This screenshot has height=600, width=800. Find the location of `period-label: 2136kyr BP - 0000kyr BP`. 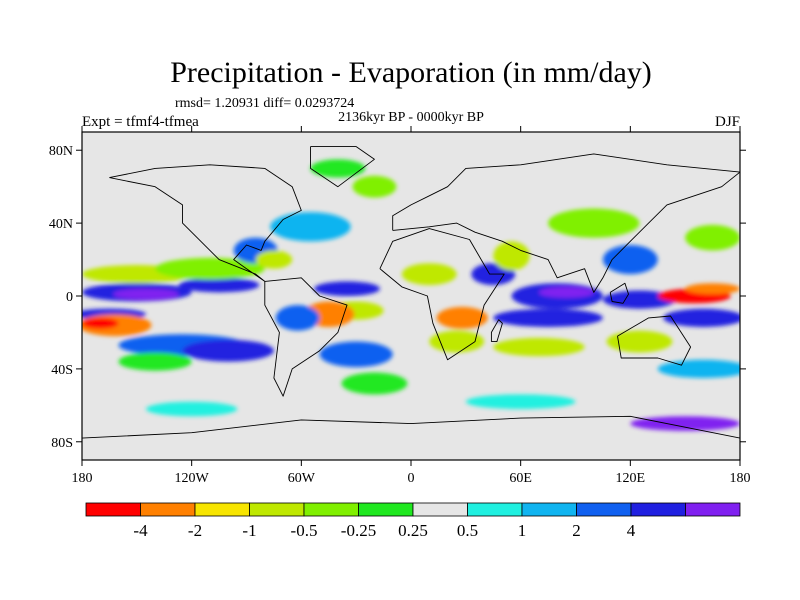

period-label: 2136kyr BP - 0000kyr BP is located at coordinates (411, 117).